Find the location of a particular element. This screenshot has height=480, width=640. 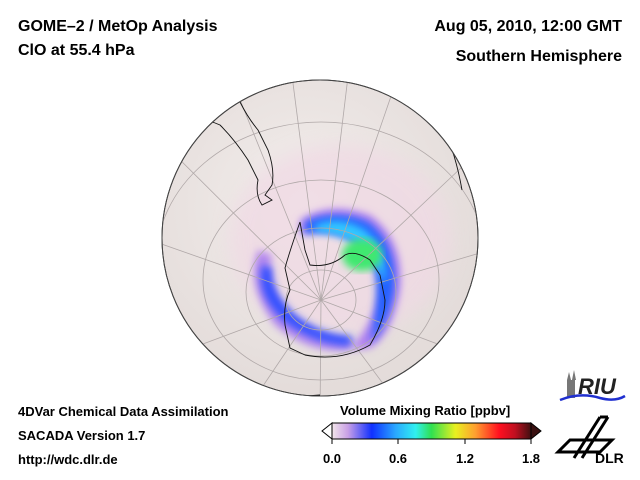

clo-haze is located at coordinates (340, 240).